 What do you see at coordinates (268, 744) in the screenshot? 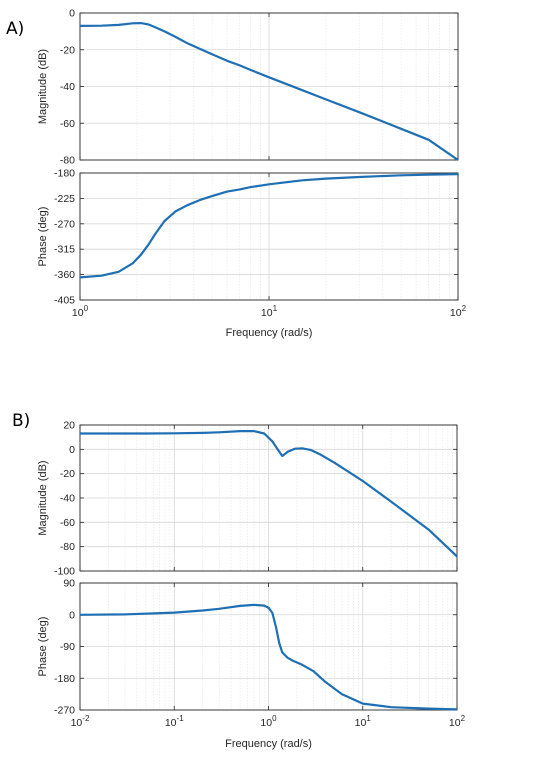
I see `panel-b-x-axis-label: Frequency (rad/s)` at bounding box center [268, 744].